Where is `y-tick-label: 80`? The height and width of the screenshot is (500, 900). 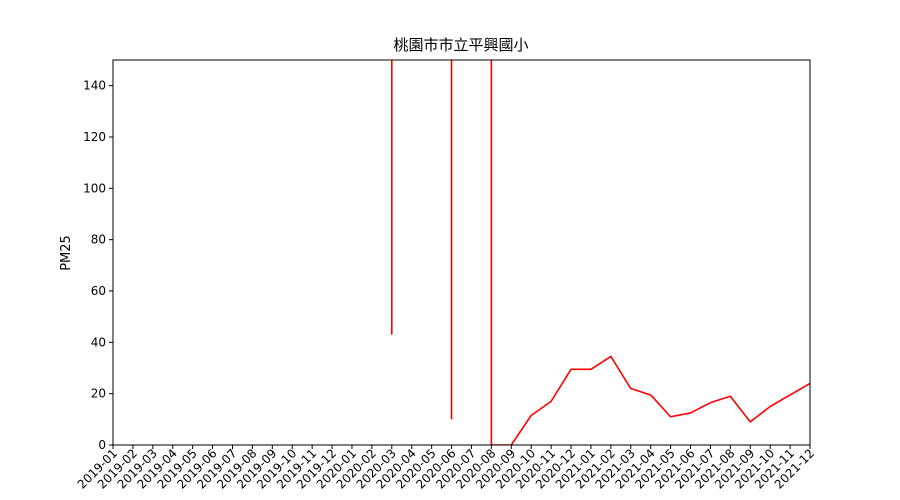
y-tick-label: 80 is located at coordinates (98, 240).